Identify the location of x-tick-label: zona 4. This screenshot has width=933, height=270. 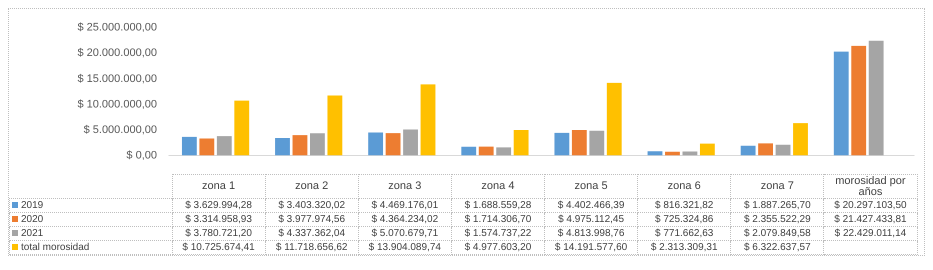
(497, 186).